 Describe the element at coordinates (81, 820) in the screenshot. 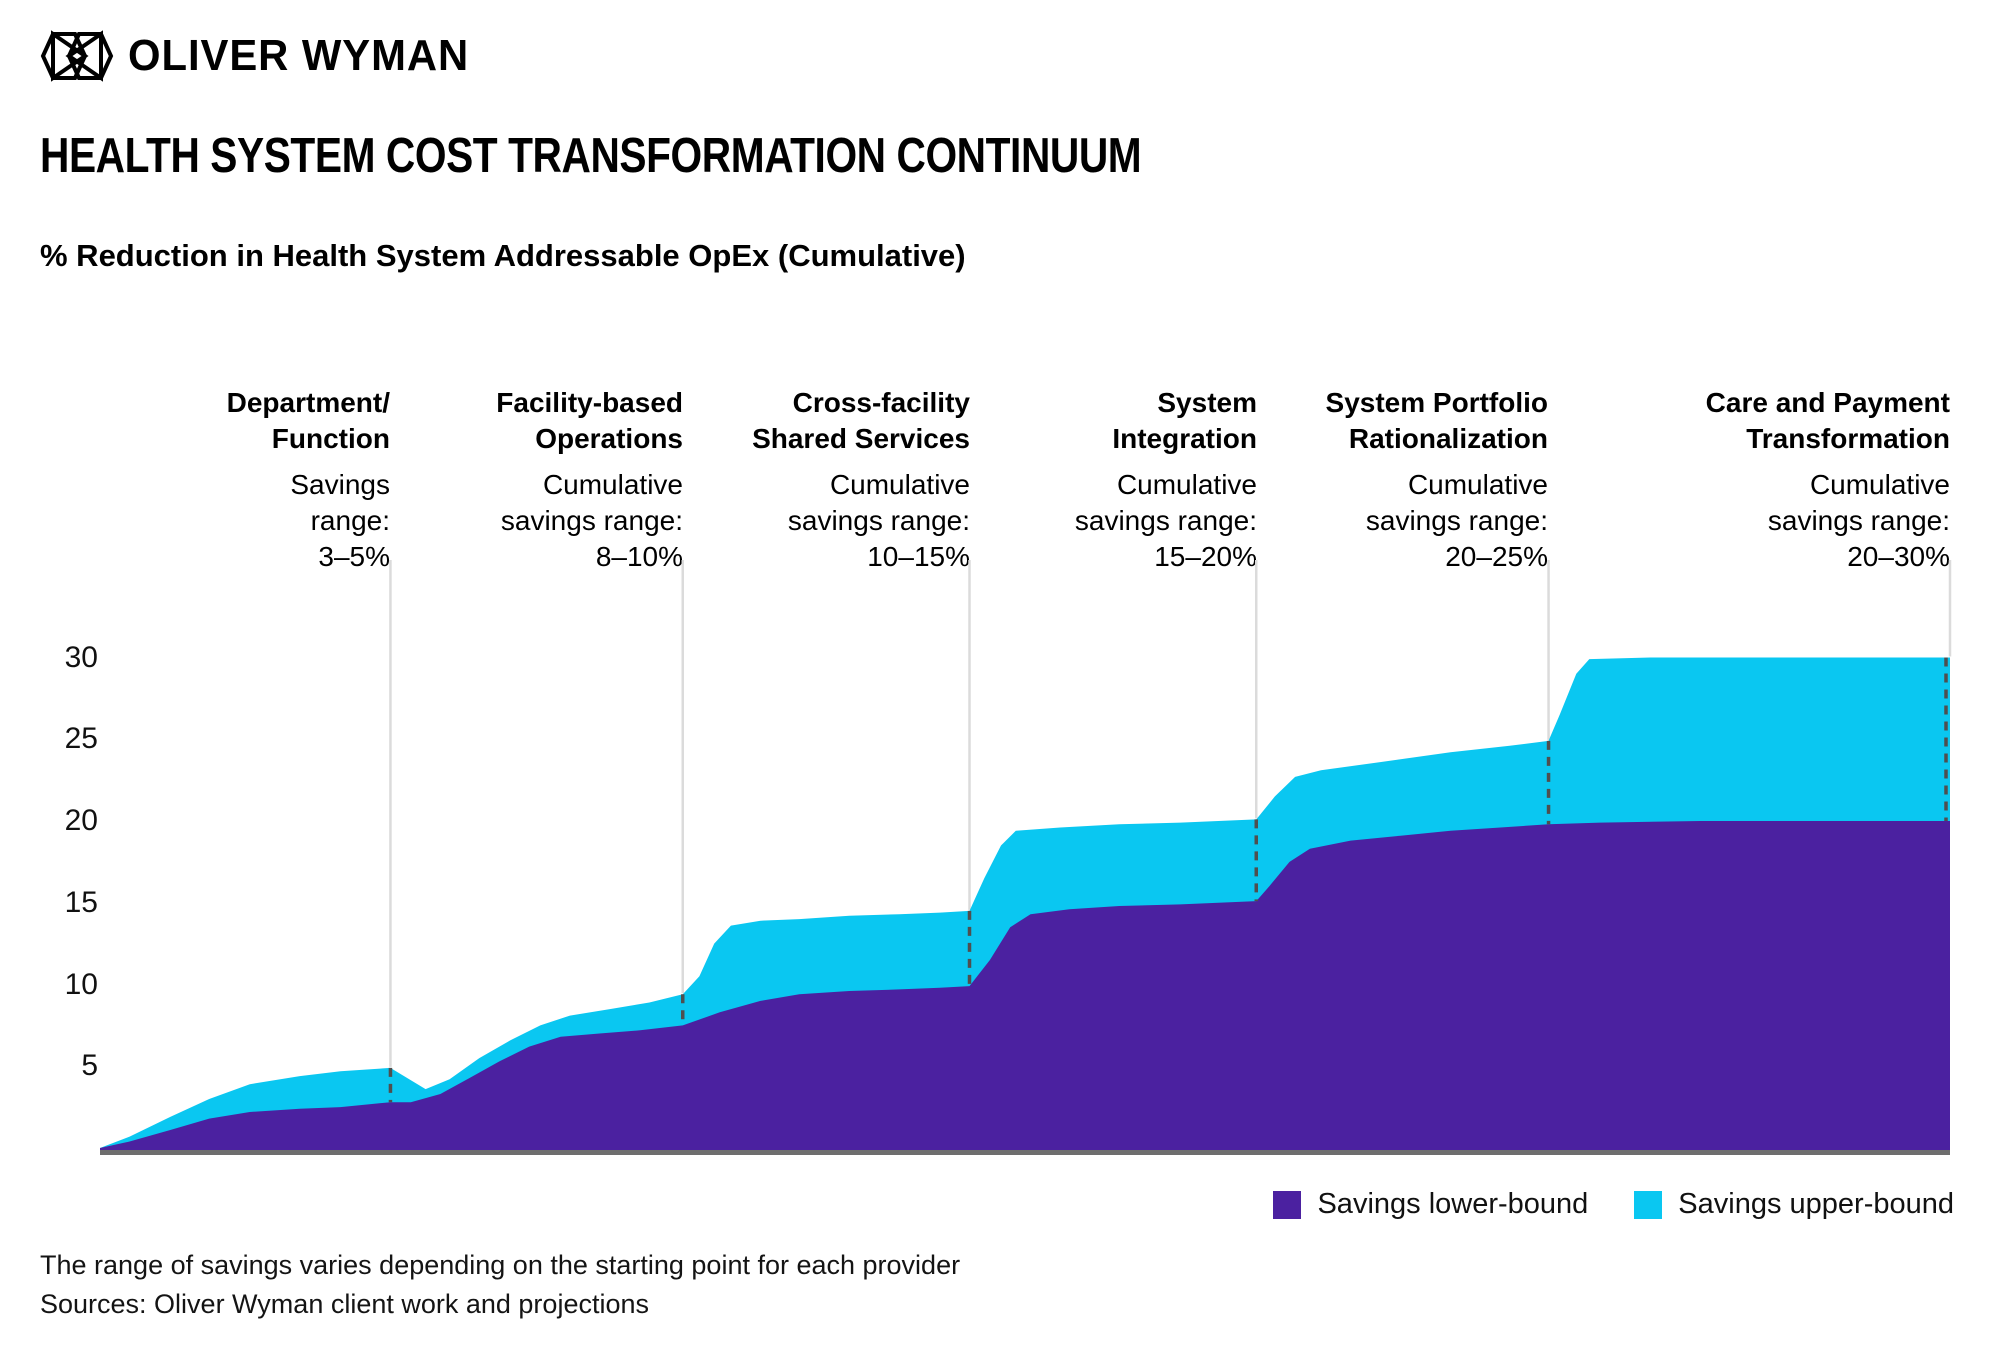

I see `y-axis-tick-label: 20` at that location.